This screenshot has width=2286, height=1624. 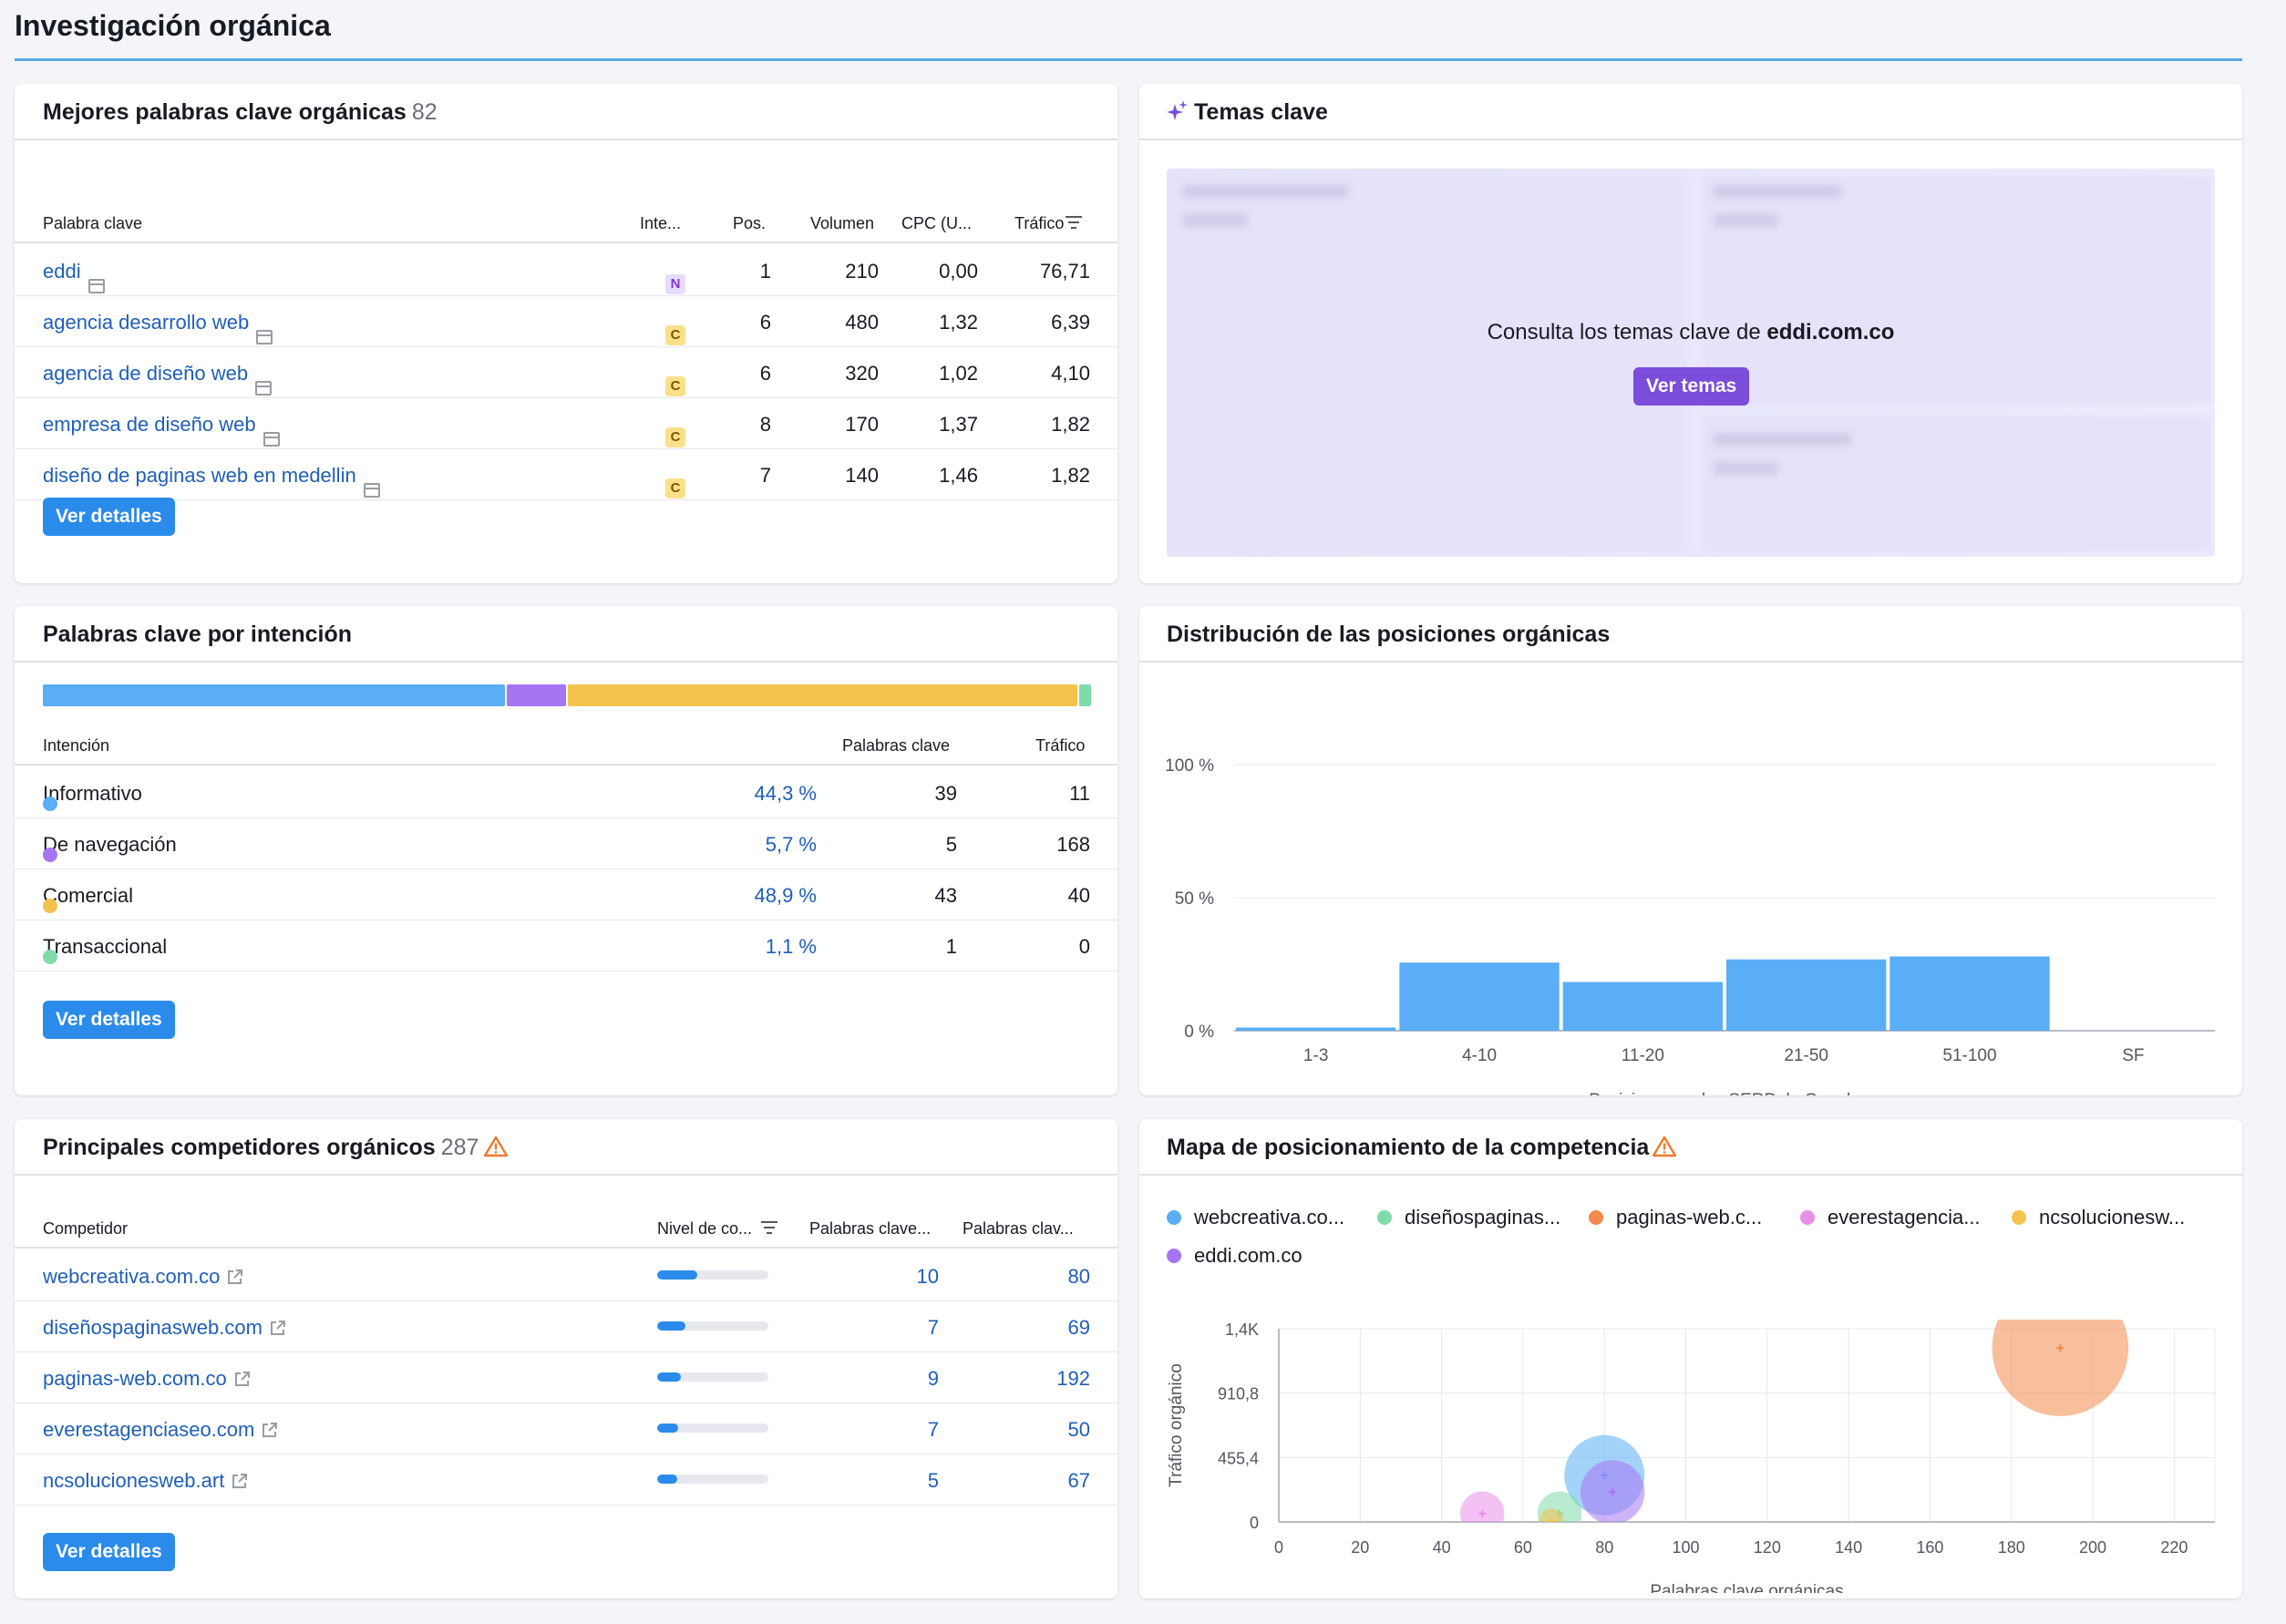 I want to click on intent-details-button: Ver detalles, so click(x=109, y=1020).